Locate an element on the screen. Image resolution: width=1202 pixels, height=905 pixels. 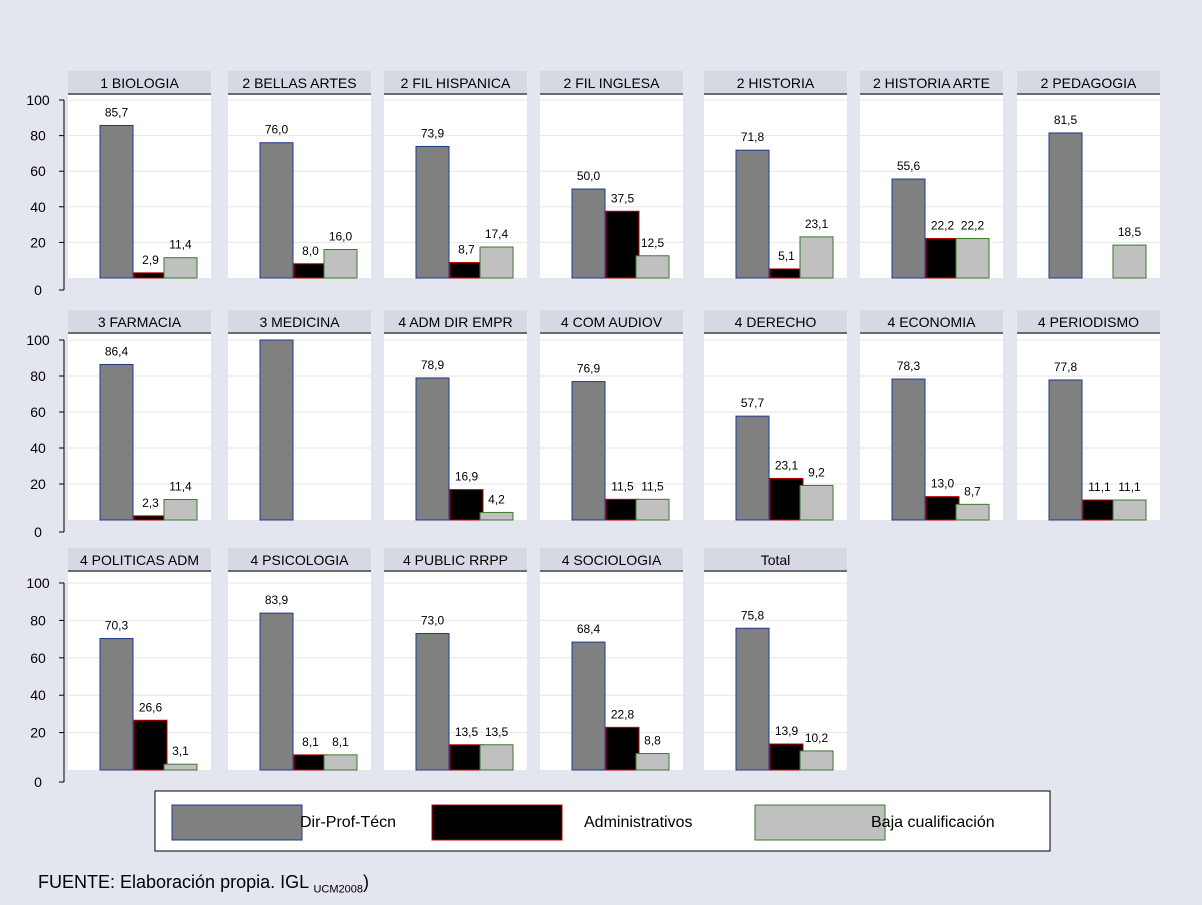
data-label: 76,9 is located at coordinates (589, 369).